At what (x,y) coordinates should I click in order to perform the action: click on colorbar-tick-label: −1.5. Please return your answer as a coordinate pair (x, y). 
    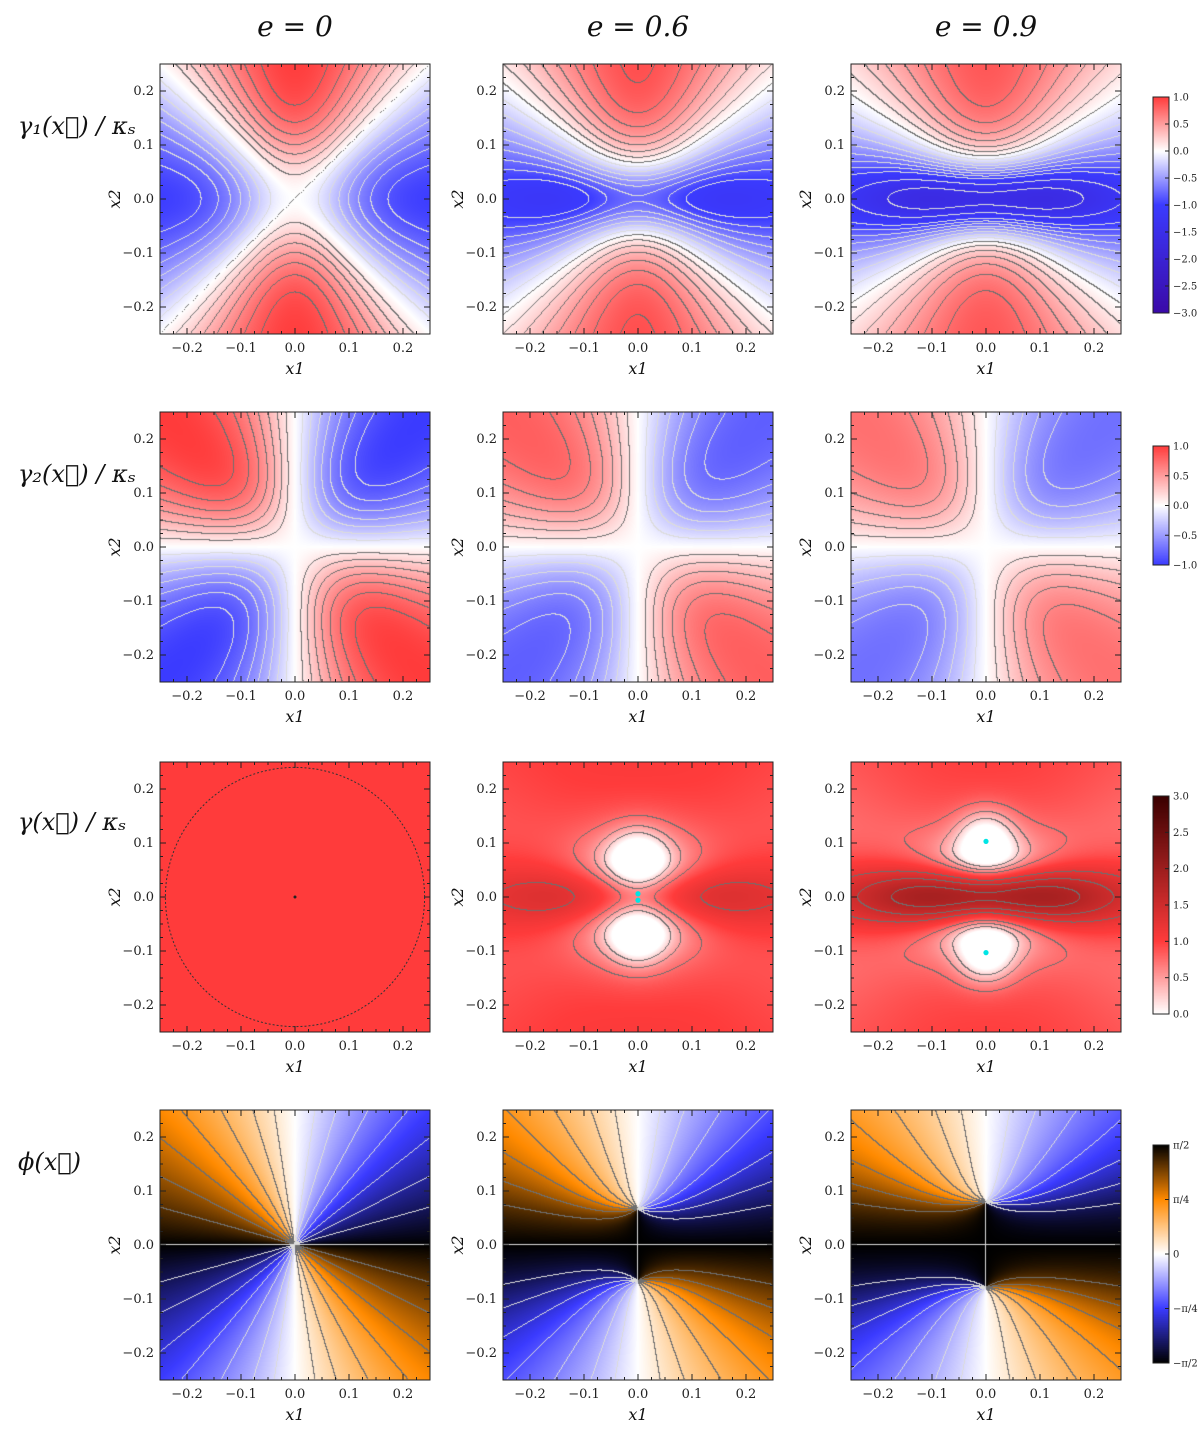
    Looking at the image, I should click on (1185, 233).